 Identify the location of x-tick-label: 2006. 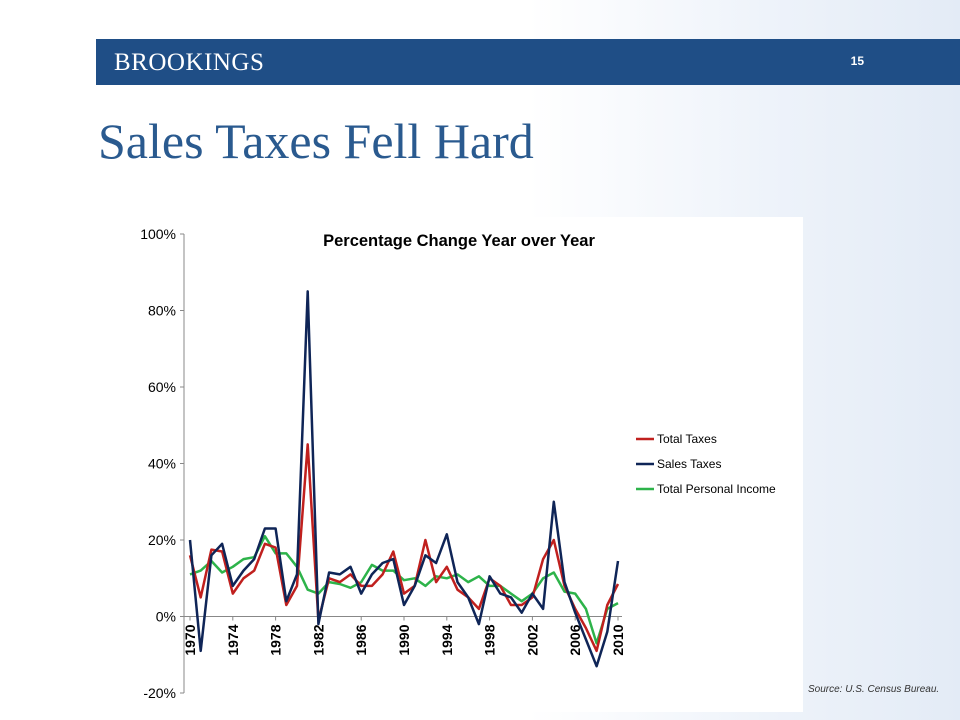
(575, 639).